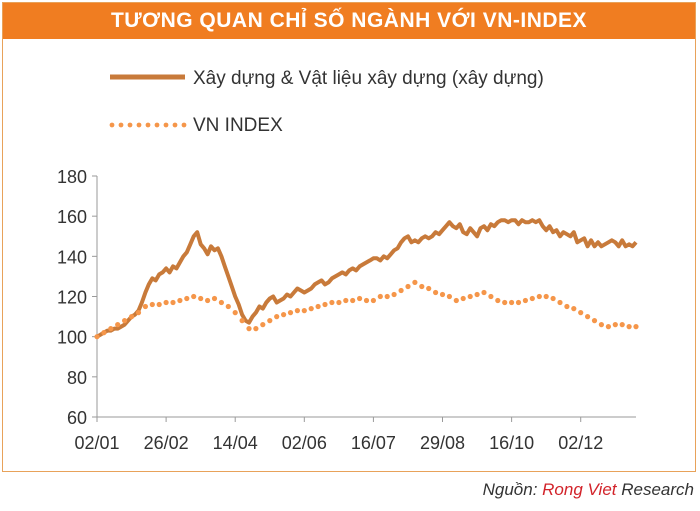 The height and width of the screenshot is (511, 700). Describe the element at coordinates (72, 298) in the screenshot. I see `y-tick-label: 120` at that location.